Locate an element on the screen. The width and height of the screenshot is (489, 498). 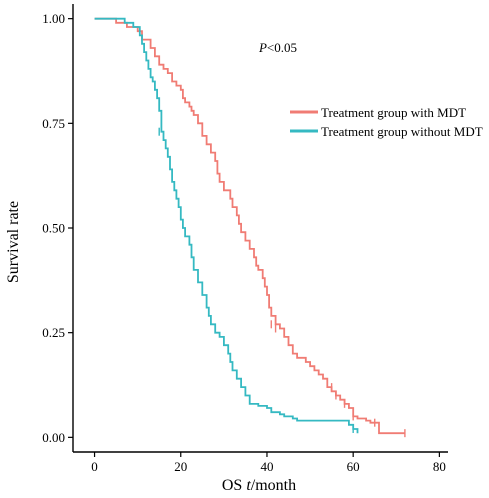
x-tick-label: 20 is located at coordinates (180, 466).